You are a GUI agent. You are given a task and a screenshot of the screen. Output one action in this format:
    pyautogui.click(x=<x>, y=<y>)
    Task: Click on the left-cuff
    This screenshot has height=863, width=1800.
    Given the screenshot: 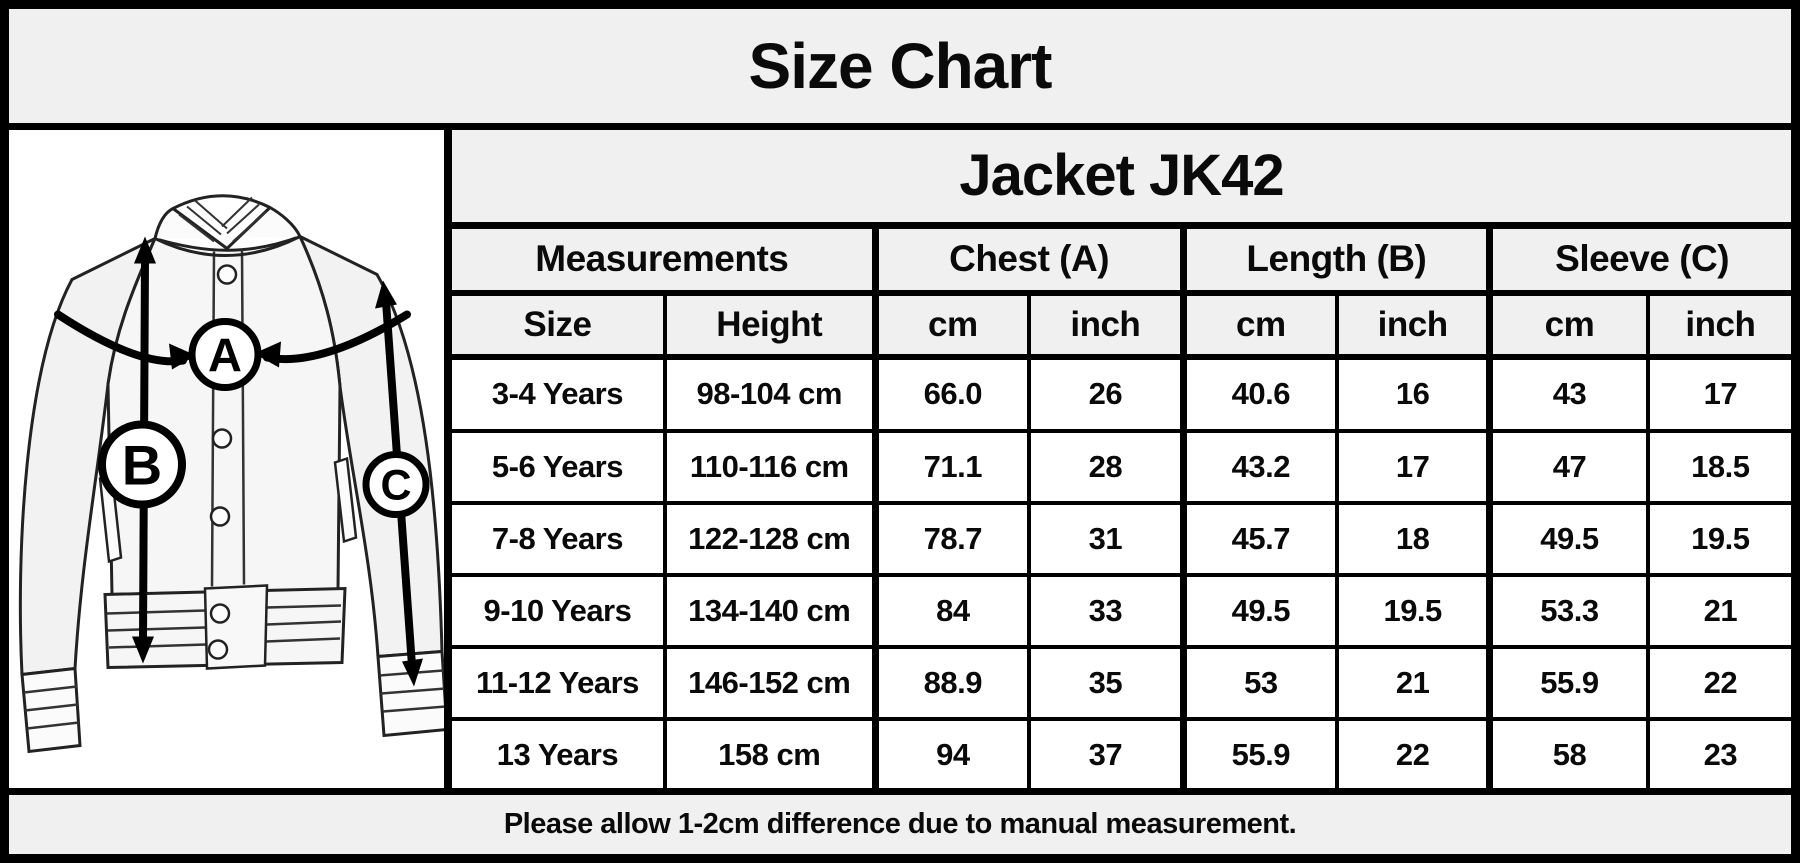 What is the action you would take?
    pyautogui.click(x=51, y=710)
    